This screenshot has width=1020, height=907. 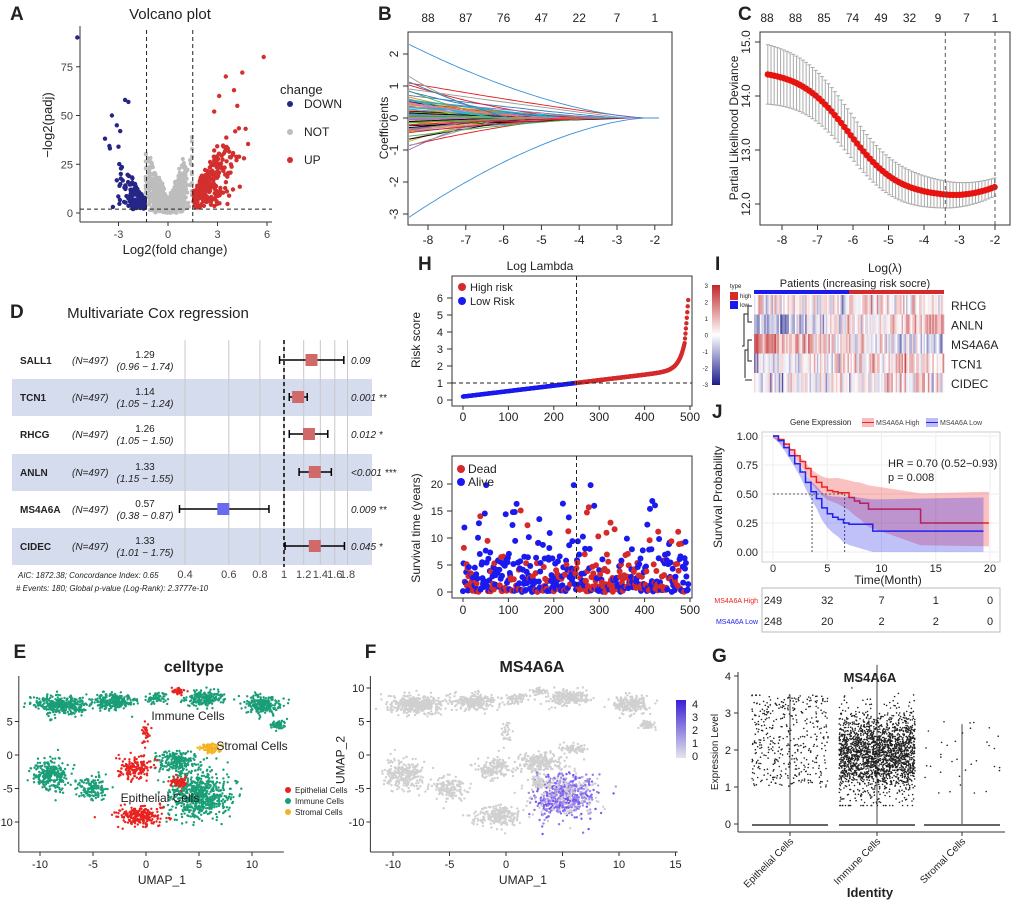 I want to click on legend-label: NOT, so click(x=317, y=132).